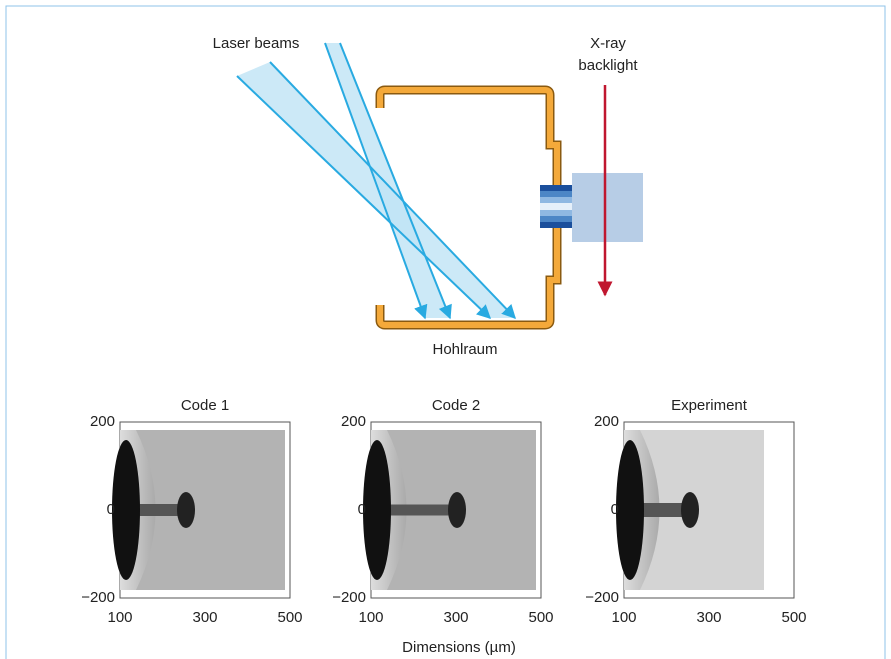  What do you see at coordinates (376, 181) in the screenshot?
I see `laser-beams` at bounding box center [376, 181].